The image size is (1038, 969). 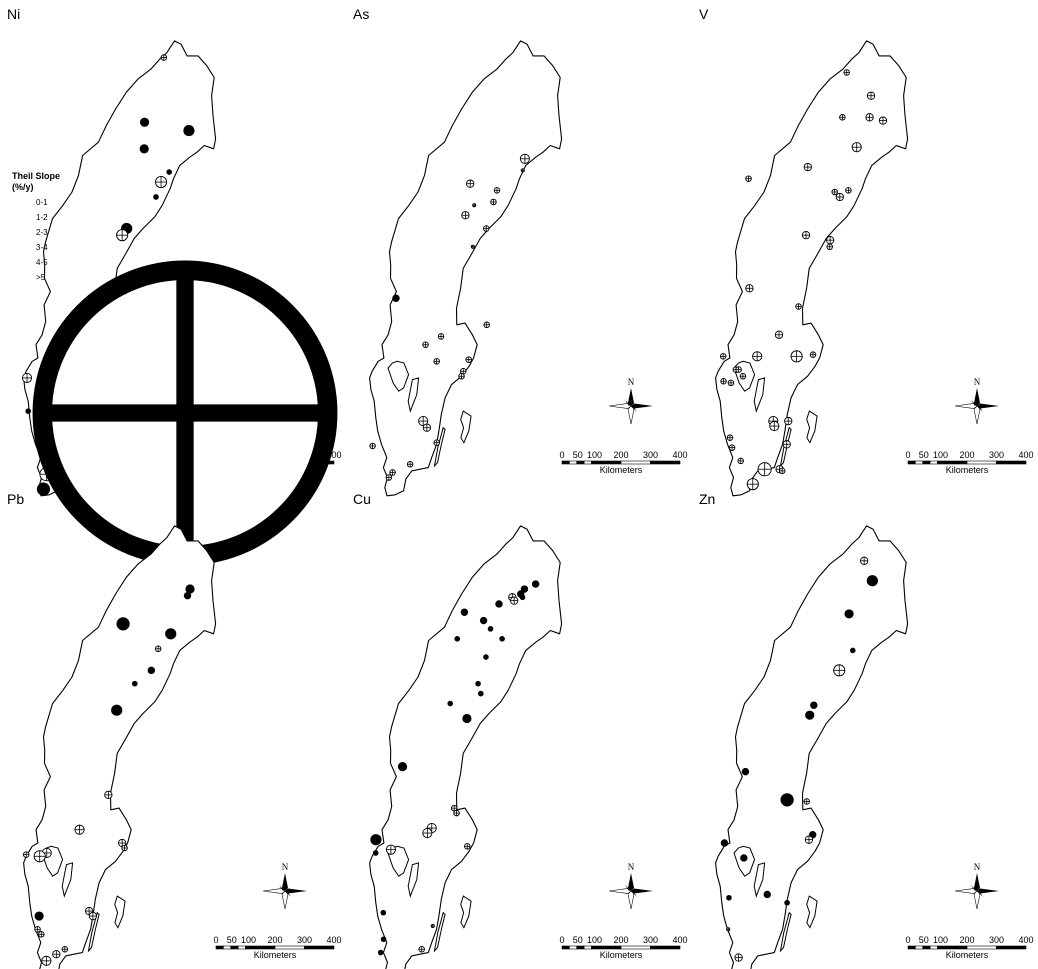 I want to click on scale-tick-label: 0, so click(x=215, y=940).